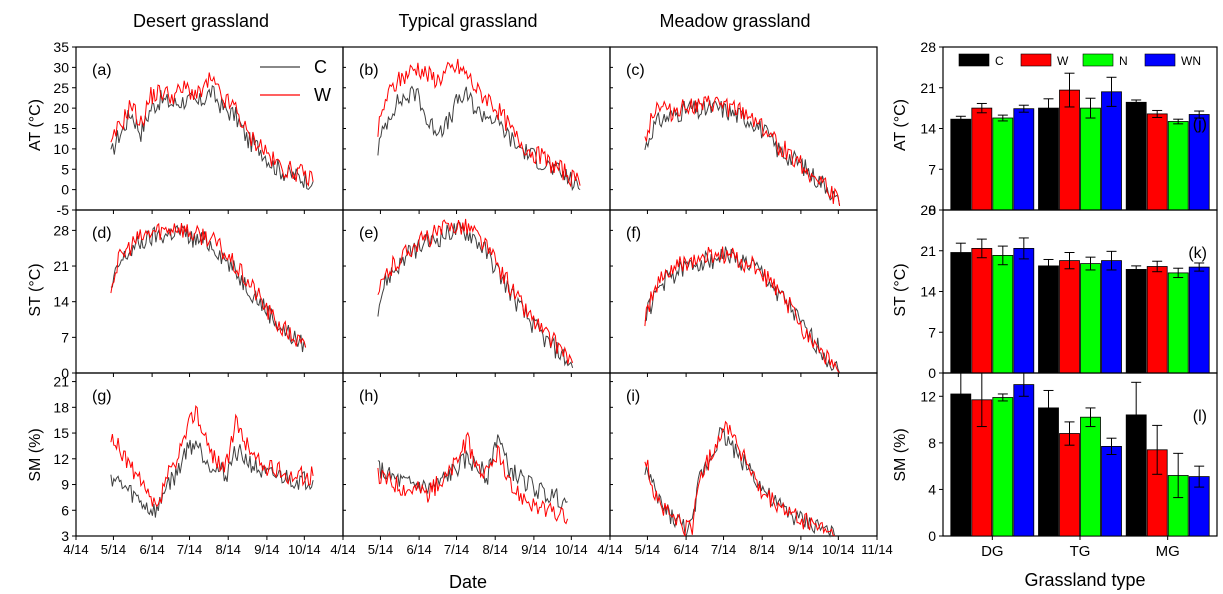  I want to click on panel-frame-g, so click(209, 454).